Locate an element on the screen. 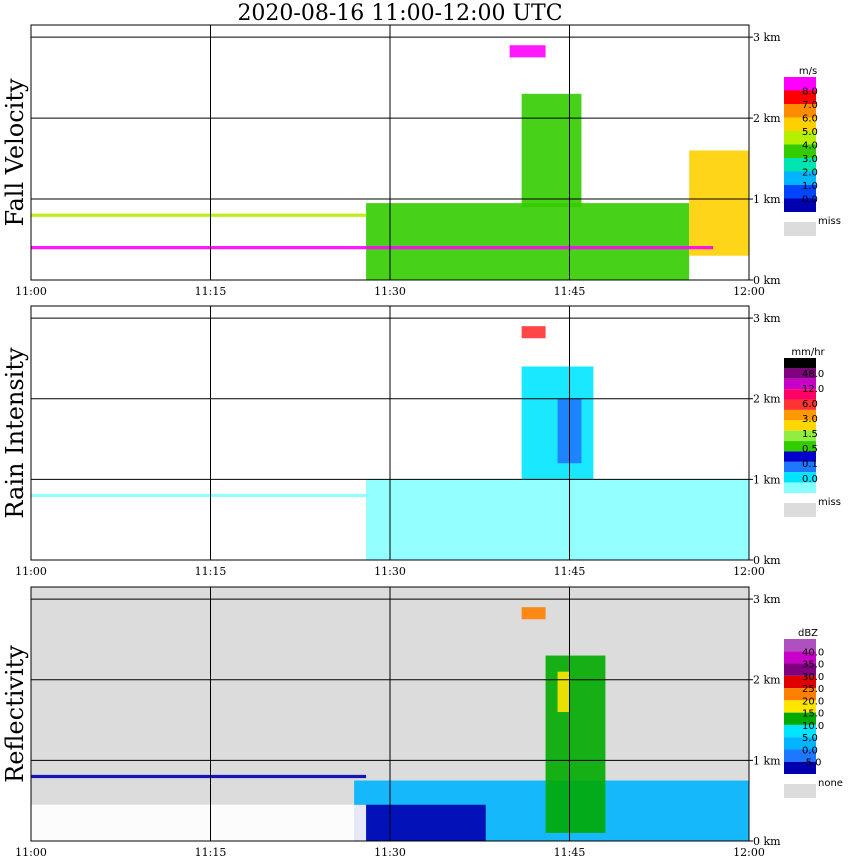 The height and width of the screenshot is (868, 850). colorbar-level-label: 8.0 is located at coordinates (810, 92).